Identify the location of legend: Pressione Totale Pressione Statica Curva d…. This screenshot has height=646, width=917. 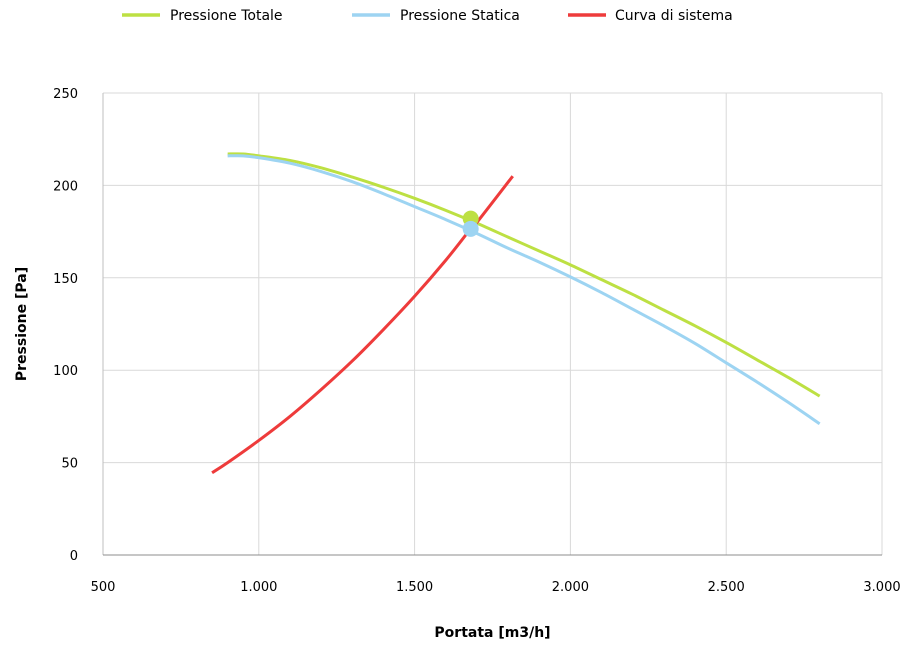
(427, 16).